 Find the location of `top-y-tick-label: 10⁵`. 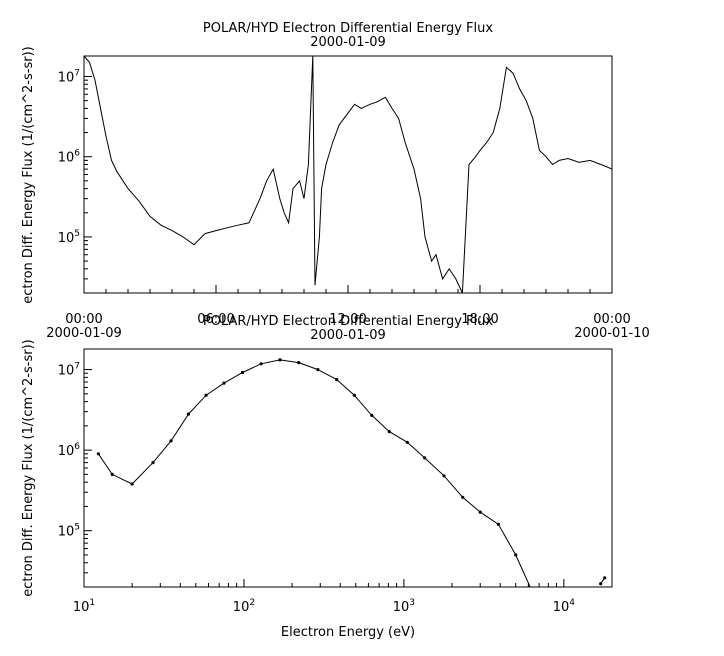

top-y-tick-label: 10⁵ is located at coordinates (69, 237).